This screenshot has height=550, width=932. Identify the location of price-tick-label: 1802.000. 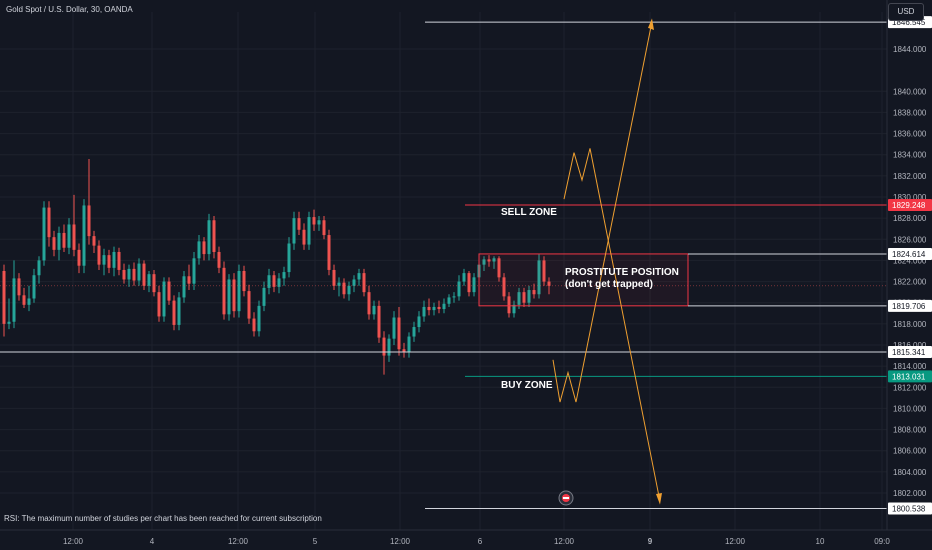
(910, 493).